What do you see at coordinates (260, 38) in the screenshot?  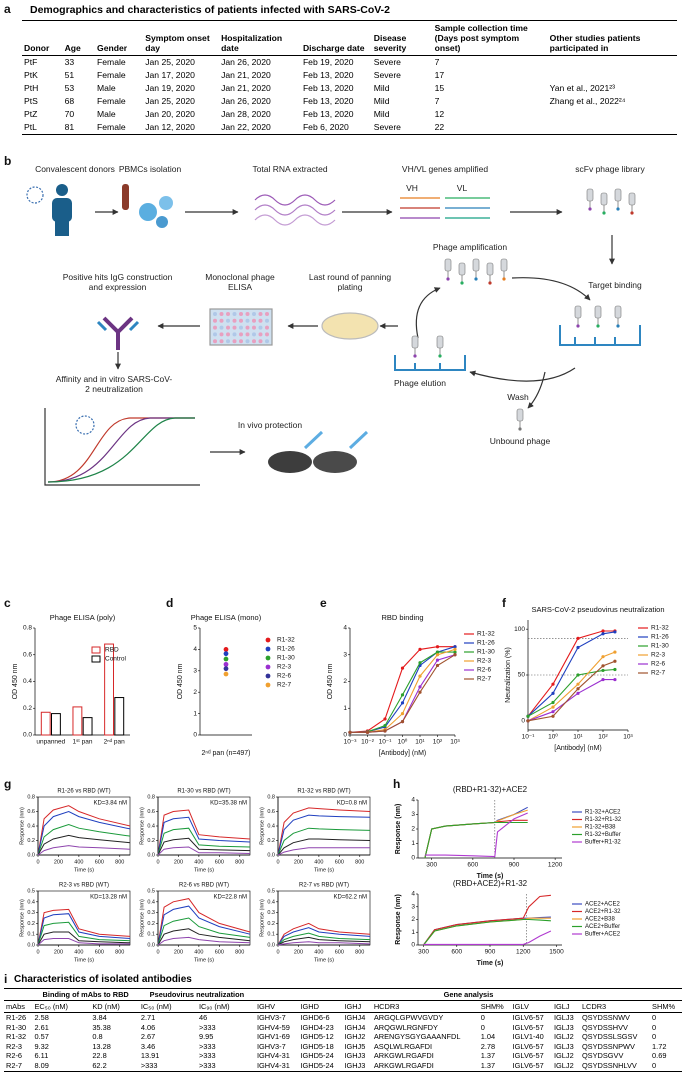 I see `column-header: Hospitalization date` at bounding box center [260, 38].